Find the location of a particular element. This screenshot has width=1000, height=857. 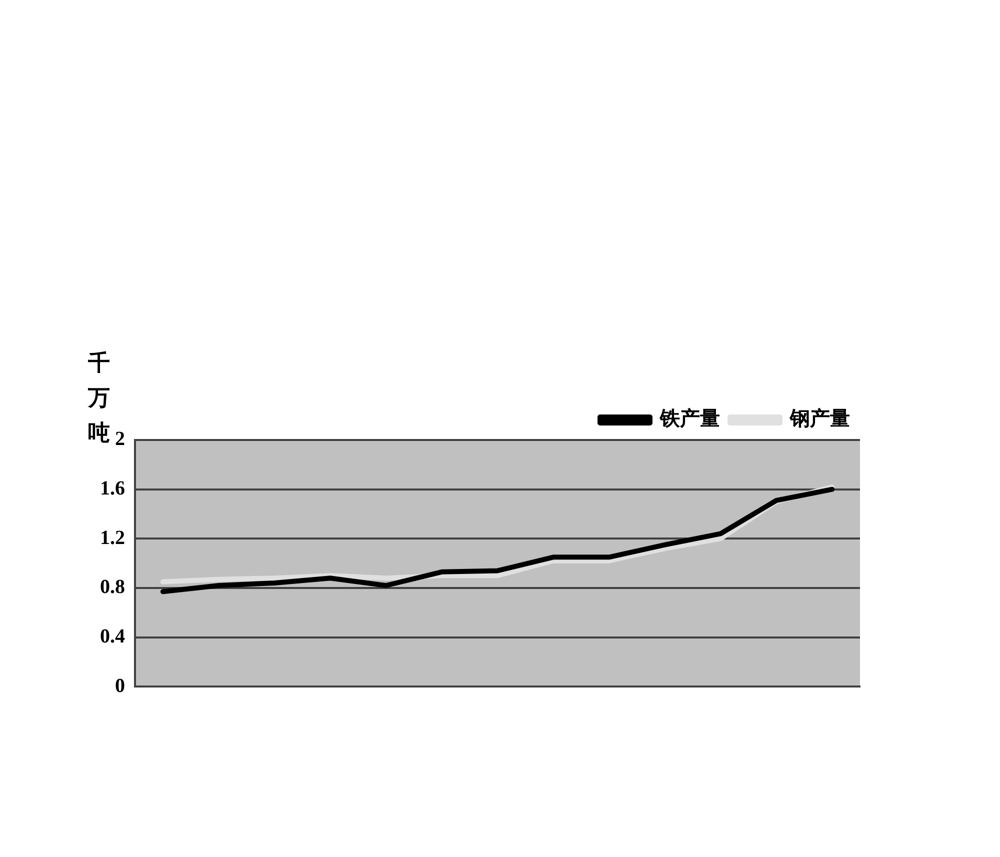

y-tick-label: 1.6 is located at coordinates (112, 488).